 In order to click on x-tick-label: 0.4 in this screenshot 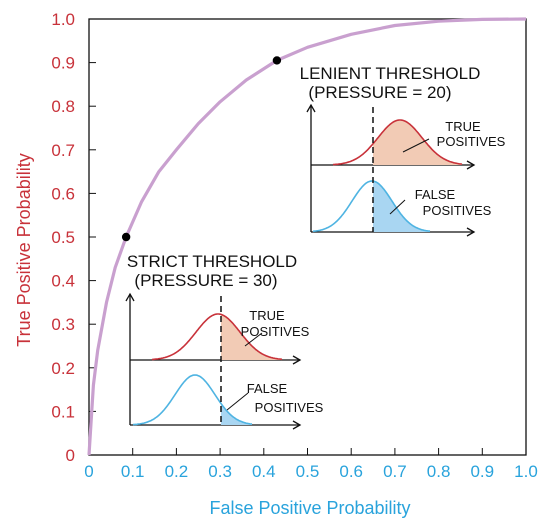, I will do `click(264, 471)`.